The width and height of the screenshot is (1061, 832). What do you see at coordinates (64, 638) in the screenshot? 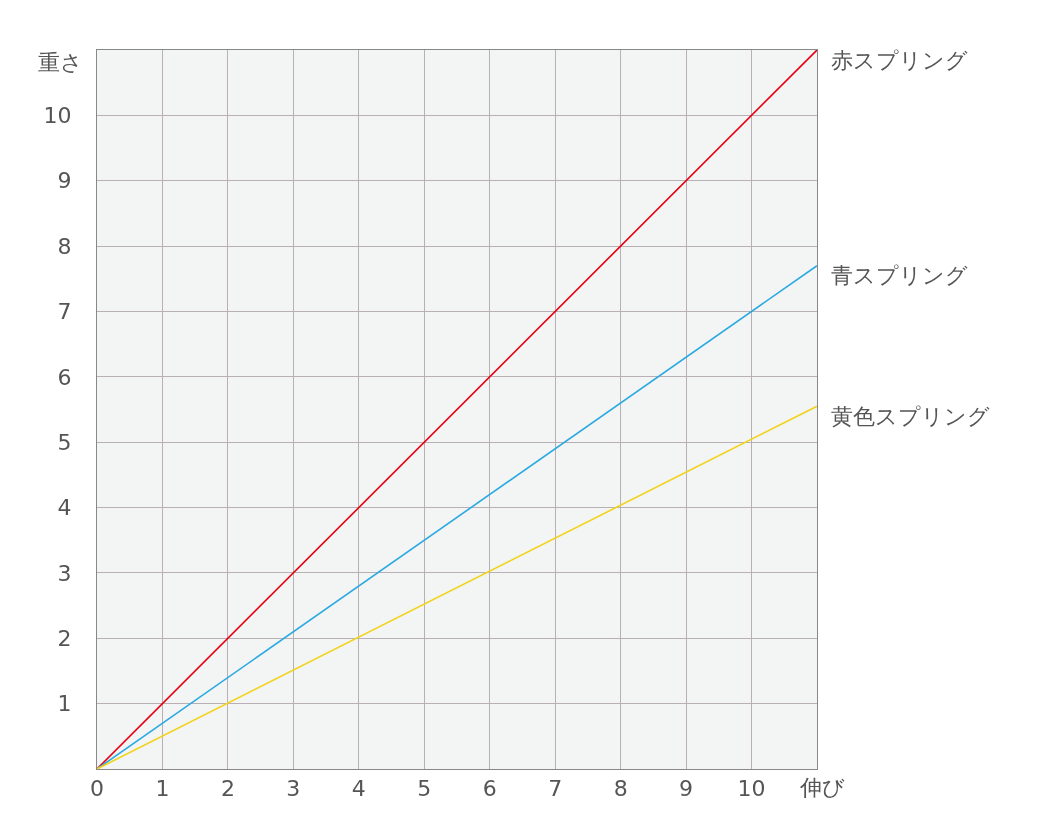
I see `y-tick-label: 2` at bounding box center [64, 638].